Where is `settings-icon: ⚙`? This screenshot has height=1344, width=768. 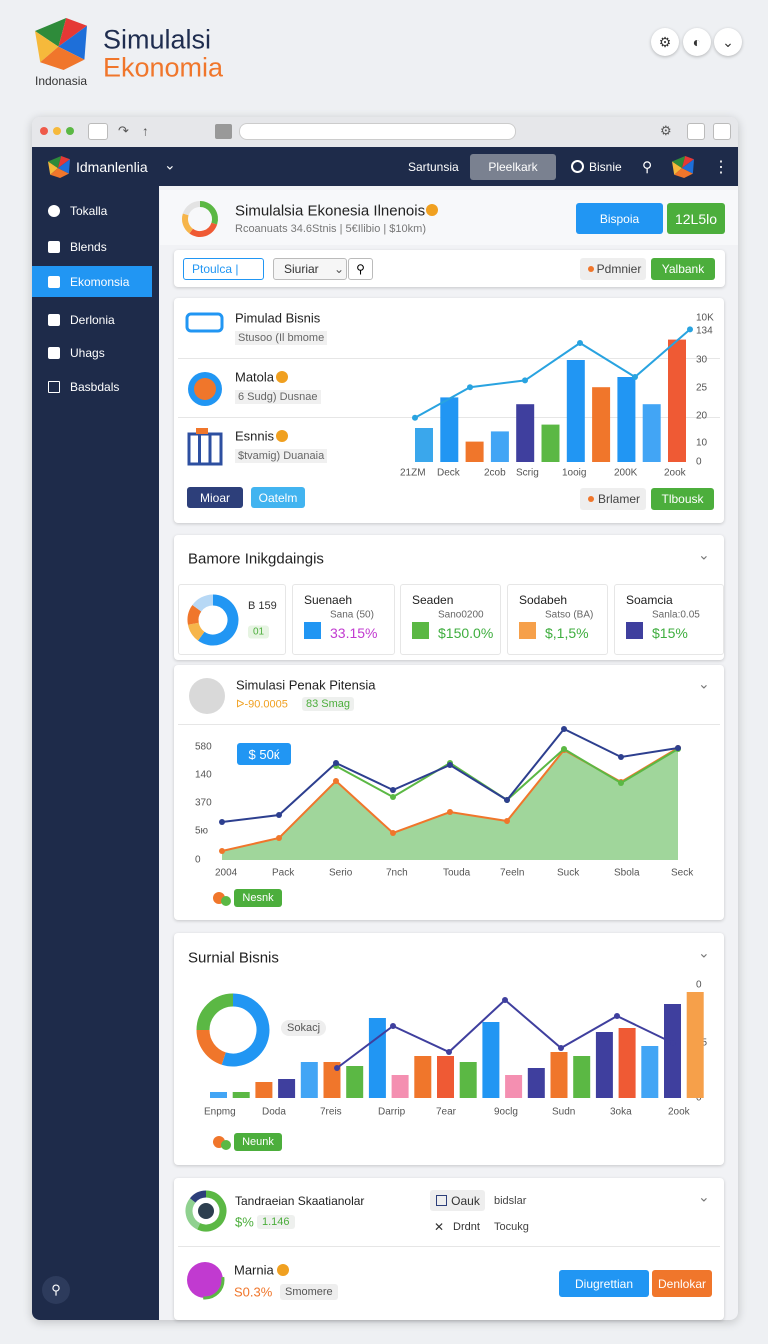
settings-icon: ⚙ is located at coordinates (666, 130).